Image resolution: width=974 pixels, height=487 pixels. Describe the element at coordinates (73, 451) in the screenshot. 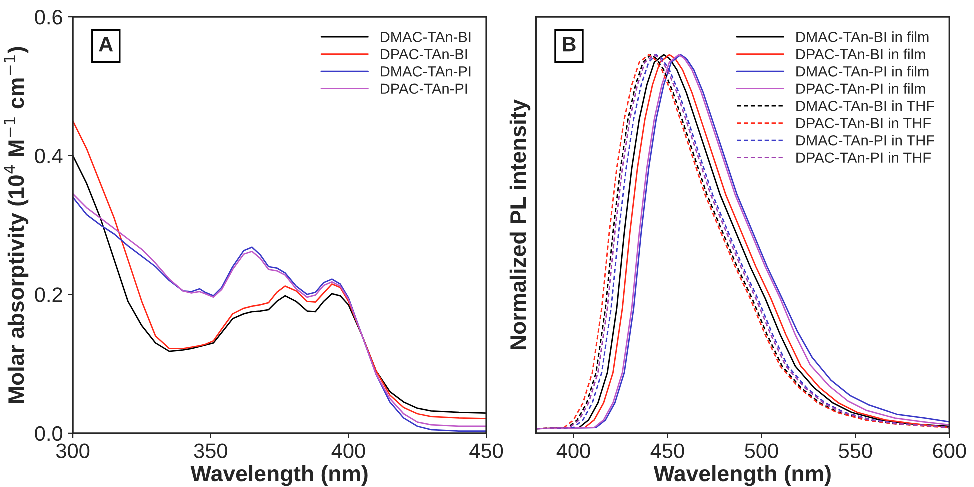

I see `x-tick-label: 300` at that location.